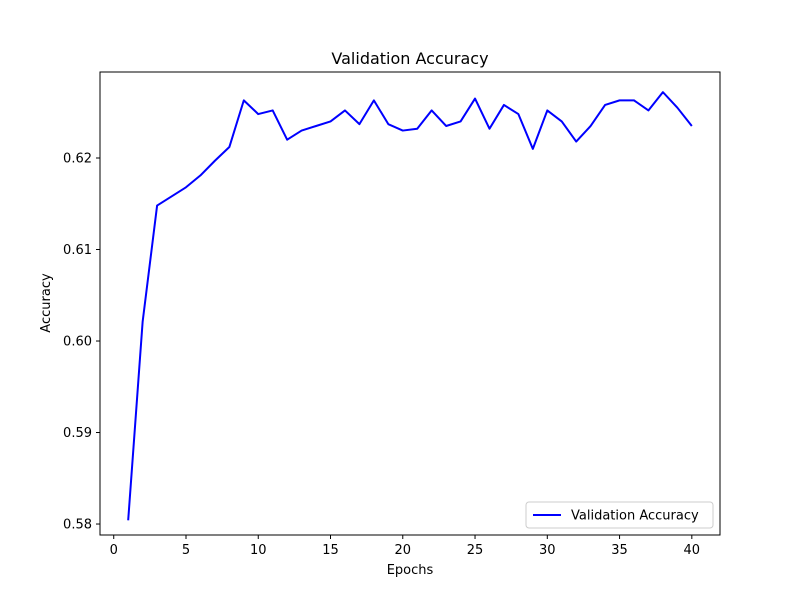 This screenshot has width=800, height=600. I want to click on y-tick-label: 0.60, so click(77, 342).